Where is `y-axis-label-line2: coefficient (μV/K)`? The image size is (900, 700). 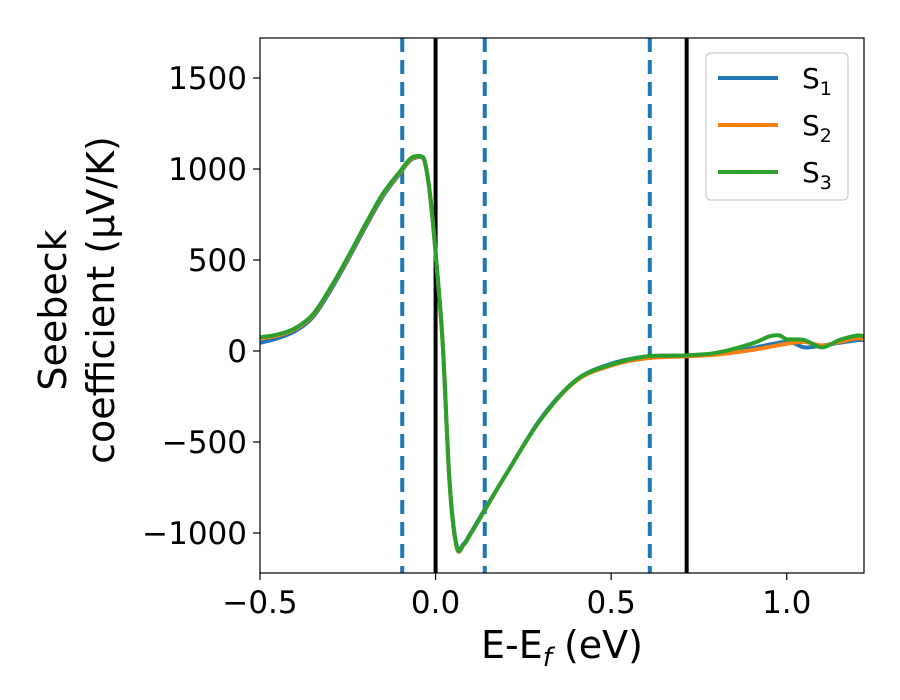 y-axis-label-line2: coefficient (μV/K) is located at coordinates (101, 300).